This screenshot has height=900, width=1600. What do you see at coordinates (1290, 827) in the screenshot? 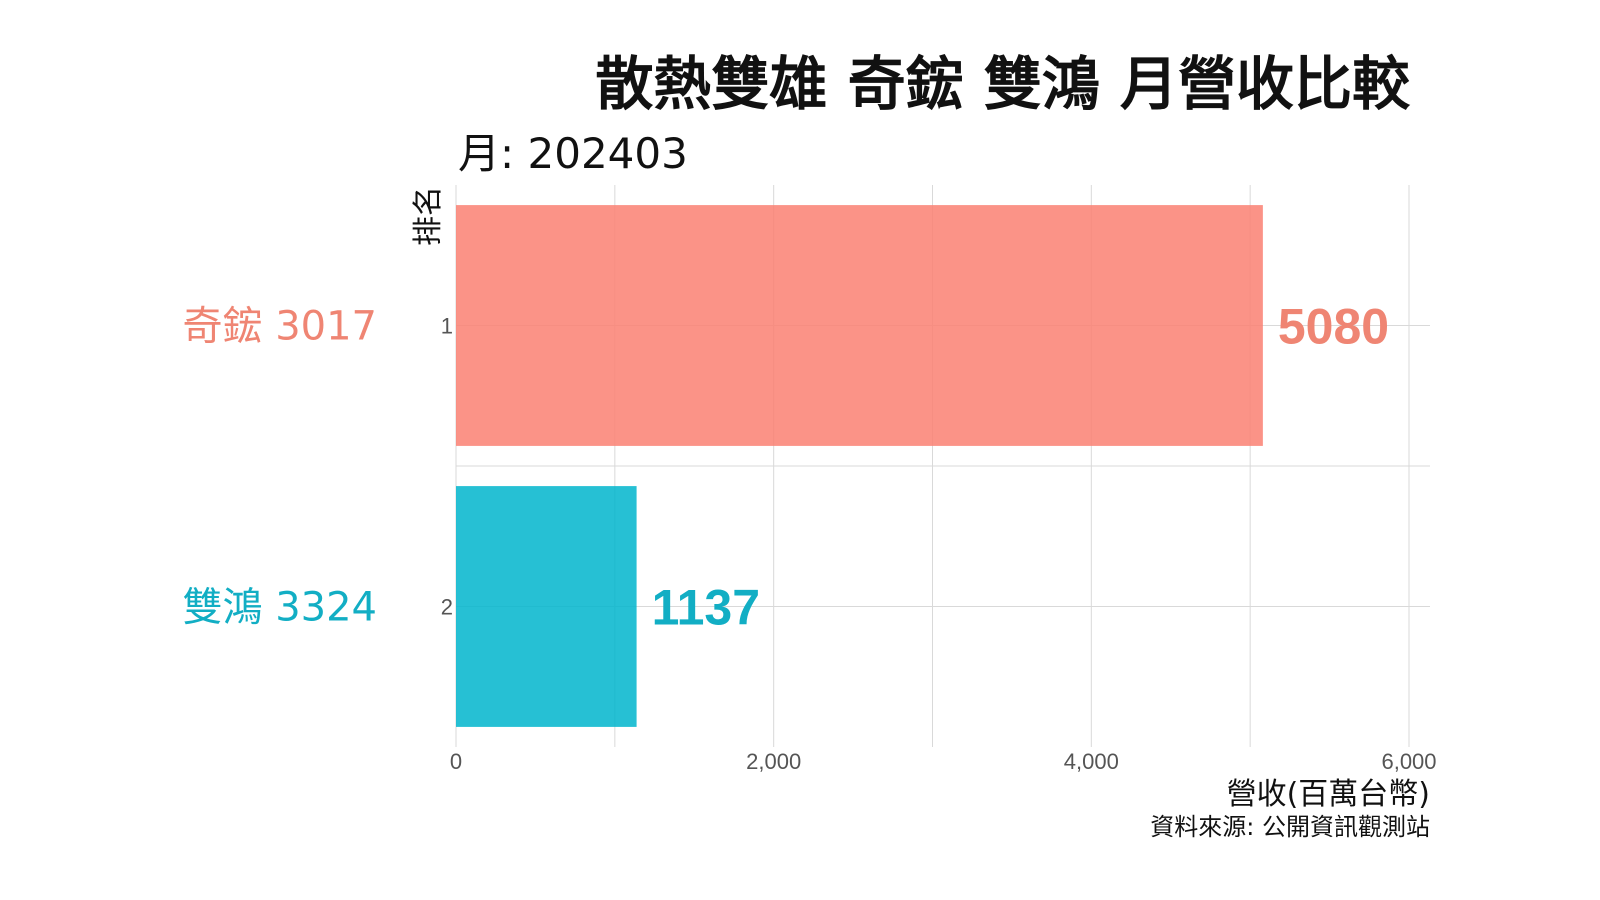
I see `caption: 資料來源: 公開資訊觀測站` at bounding box center [1290, 827].